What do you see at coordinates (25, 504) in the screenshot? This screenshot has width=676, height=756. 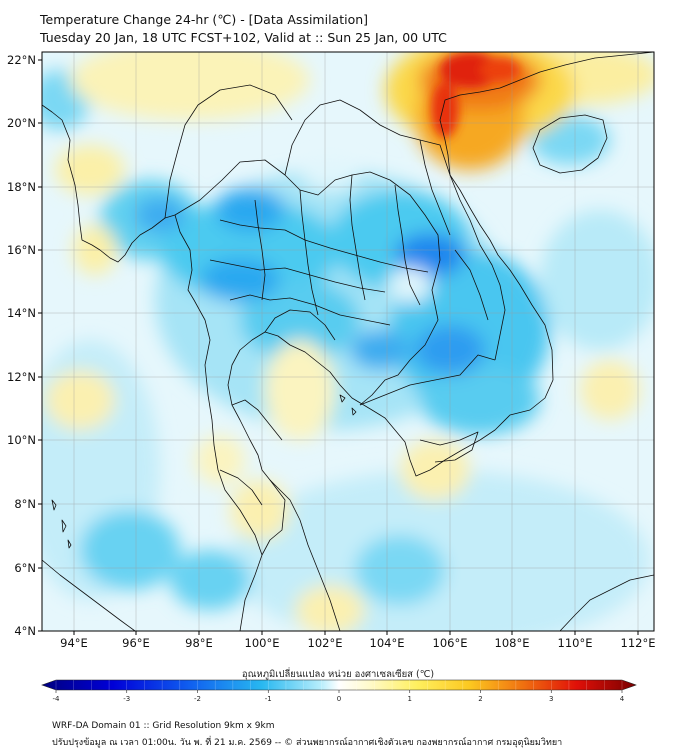 I see `lat-label: 8°N` at bounding box center [25, 504].